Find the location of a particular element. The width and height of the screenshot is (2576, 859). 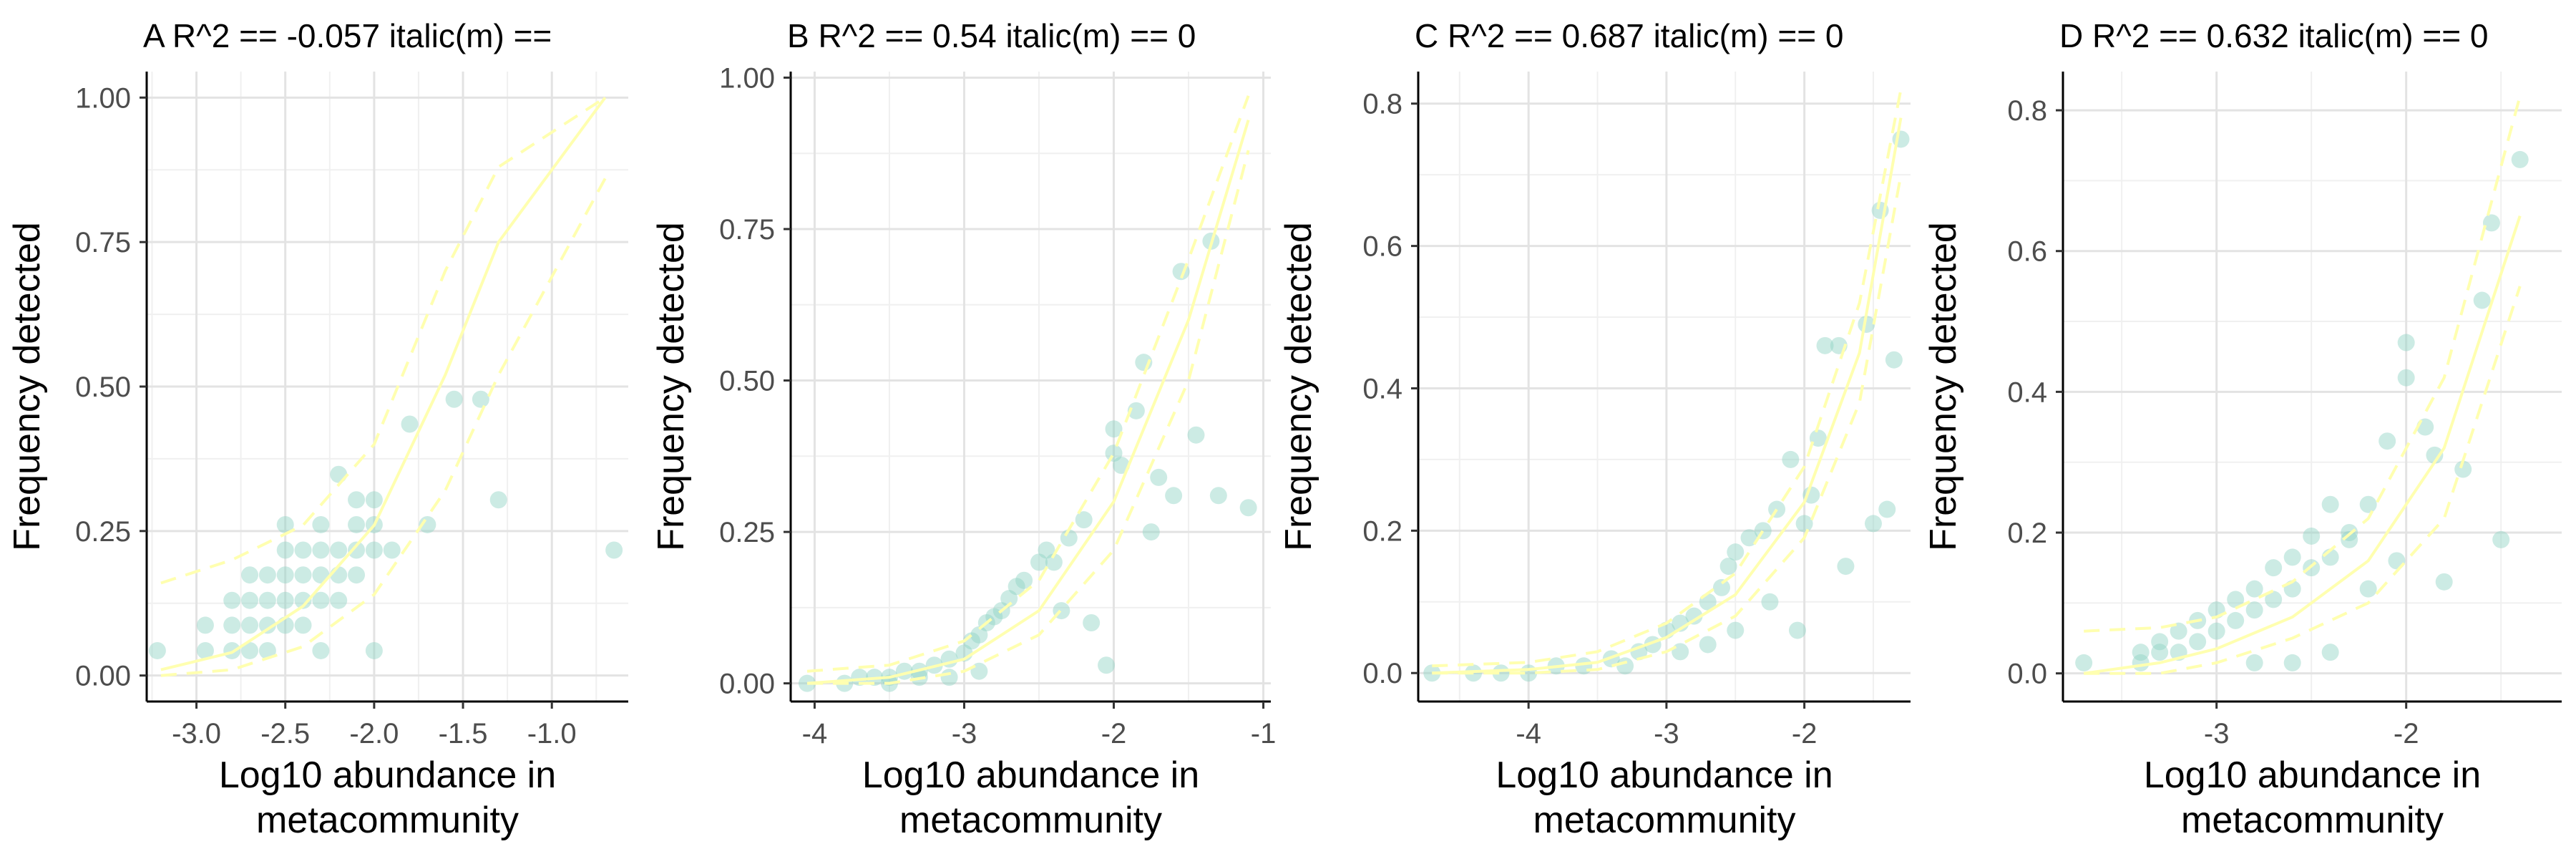

y-tick-label: 0.25 is located at coordinates (103, 532).